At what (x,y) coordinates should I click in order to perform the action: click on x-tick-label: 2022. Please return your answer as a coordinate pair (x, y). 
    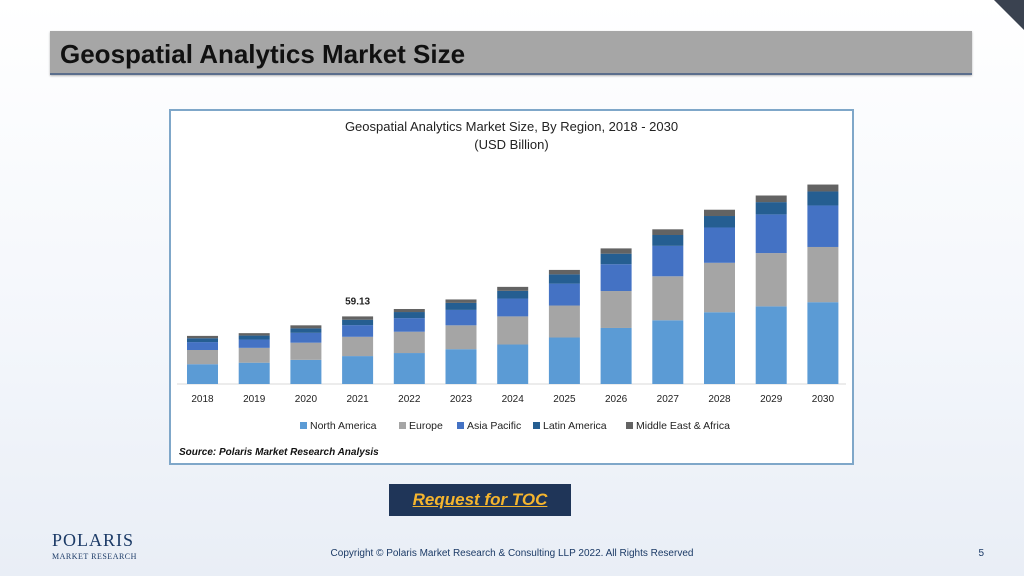
    Looking at the image, I should click on (409, 399).